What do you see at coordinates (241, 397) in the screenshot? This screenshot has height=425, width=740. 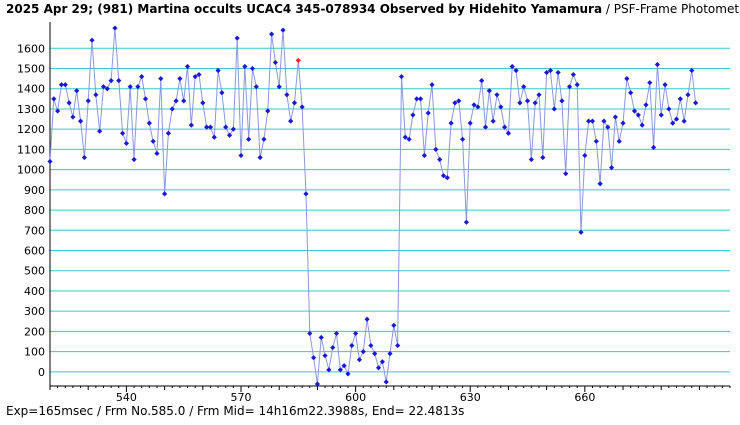 I see `x-tick-label: 570` at bounding box center [241, 397].